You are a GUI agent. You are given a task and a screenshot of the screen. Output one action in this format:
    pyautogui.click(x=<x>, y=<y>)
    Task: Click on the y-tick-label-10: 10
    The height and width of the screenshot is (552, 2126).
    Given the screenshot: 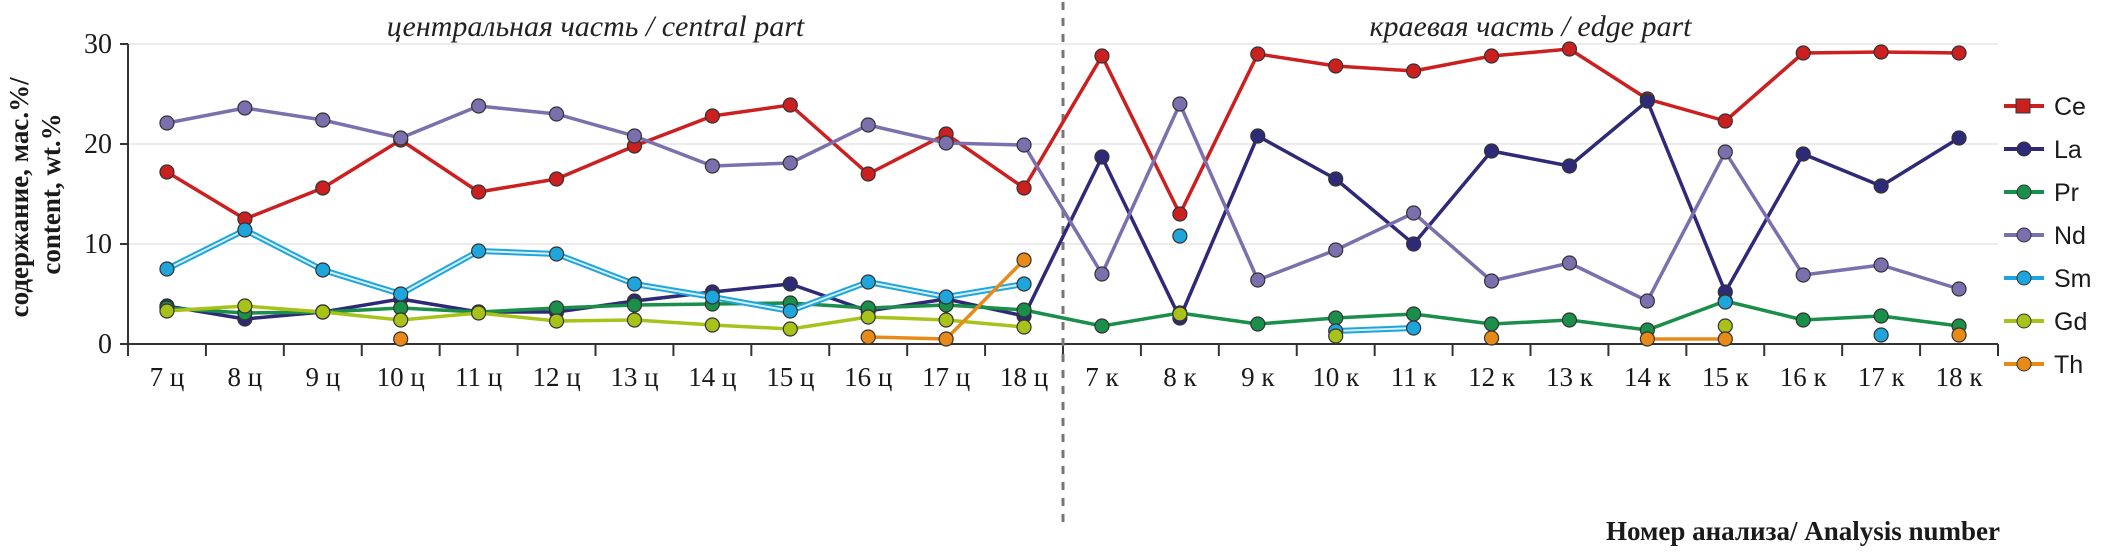 What is the action you would take?
    pyautogui.click(x=98, y=244)
    